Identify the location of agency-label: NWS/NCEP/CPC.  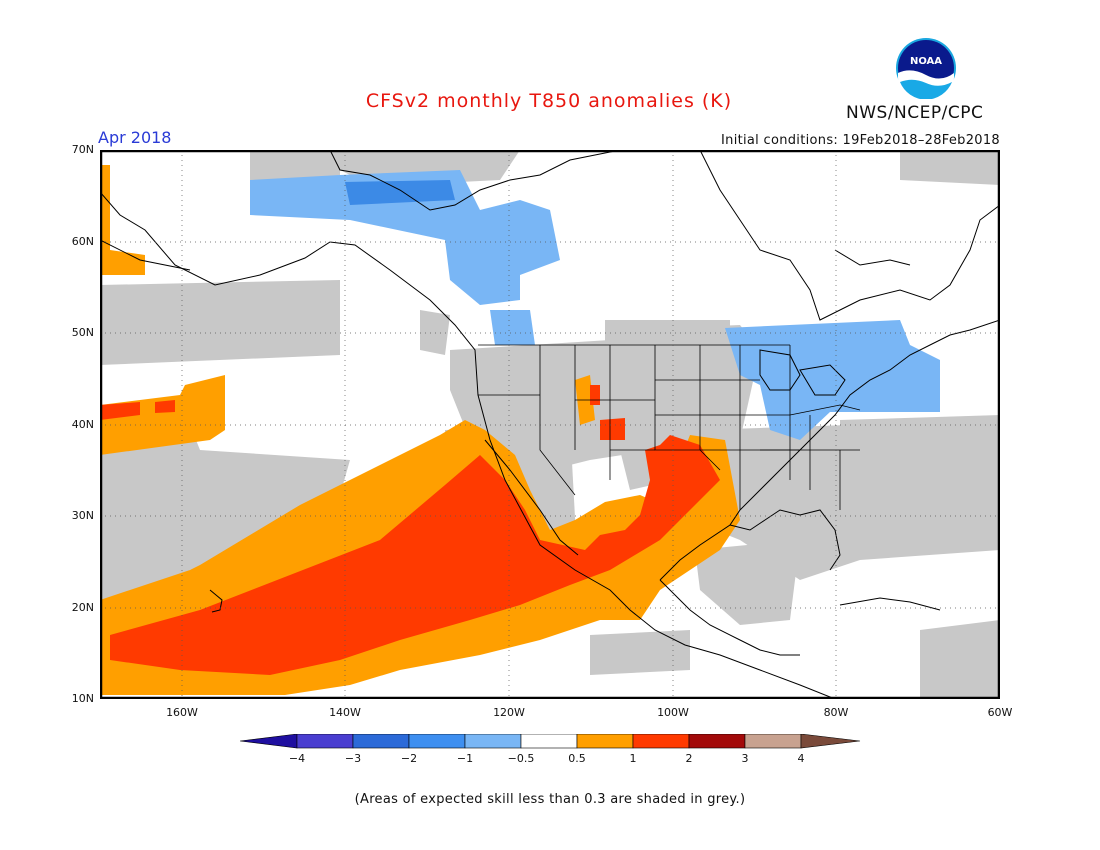
(915, 113).